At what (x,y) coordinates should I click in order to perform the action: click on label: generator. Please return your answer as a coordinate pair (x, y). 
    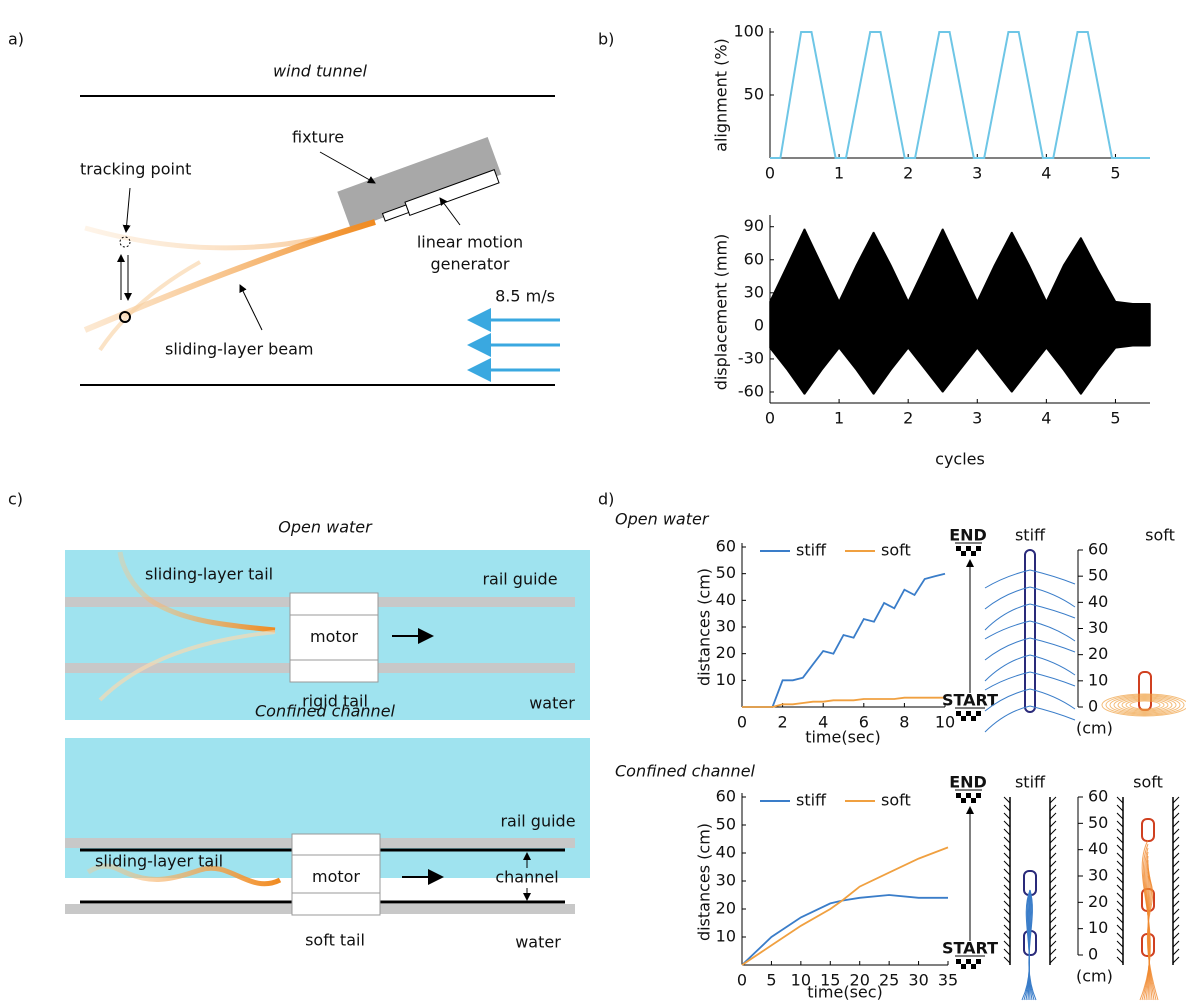
    Looking at the image, I should click on (469, 264).